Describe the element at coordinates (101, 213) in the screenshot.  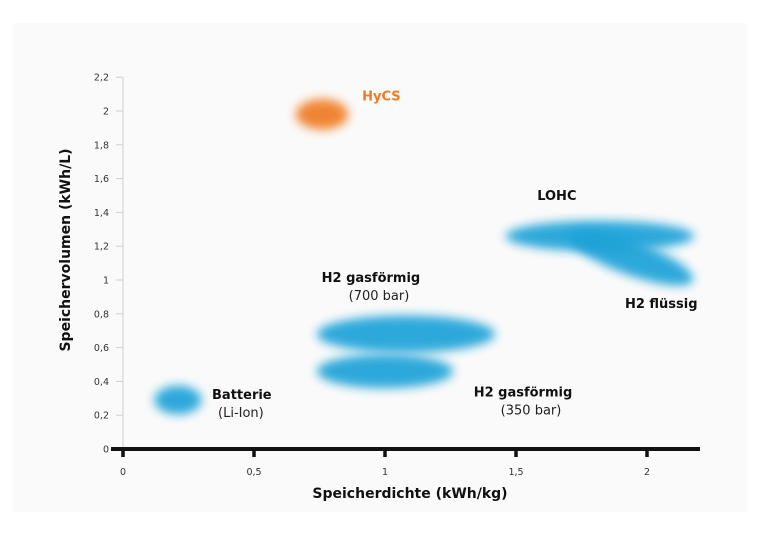
I see `y-tick-label: 1,4` at that location.